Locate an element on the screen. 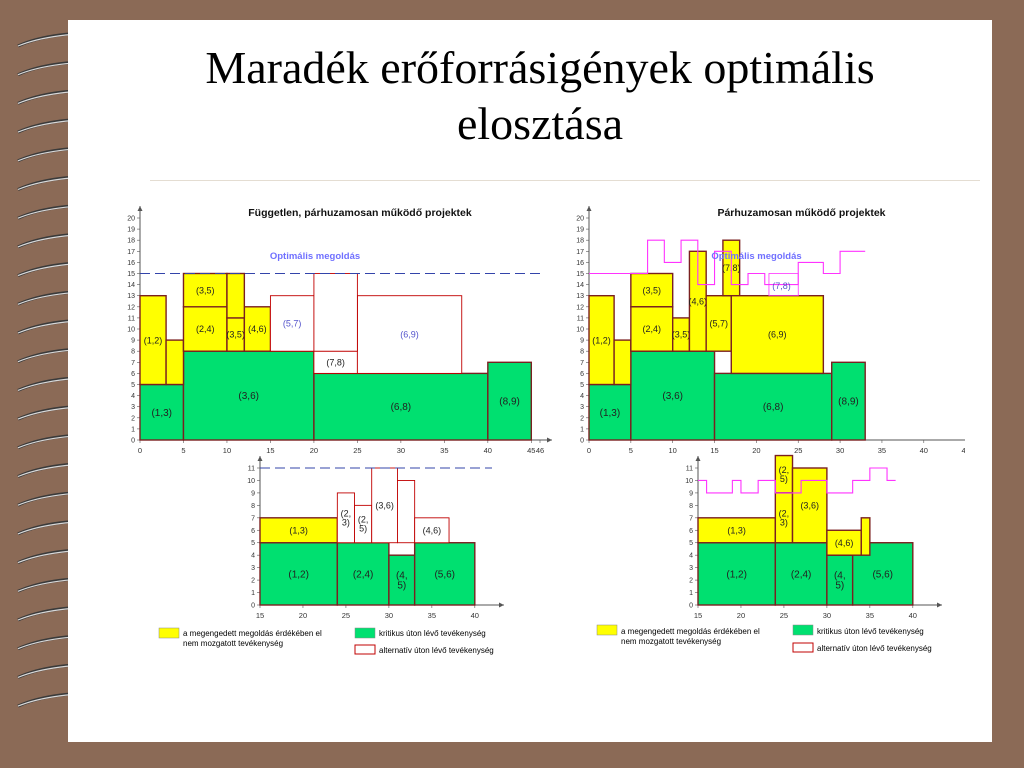 Image resolution: width=1024 pixels, height=768 pixels. activity-label: (6,8) is located at coordinates (773, 407).